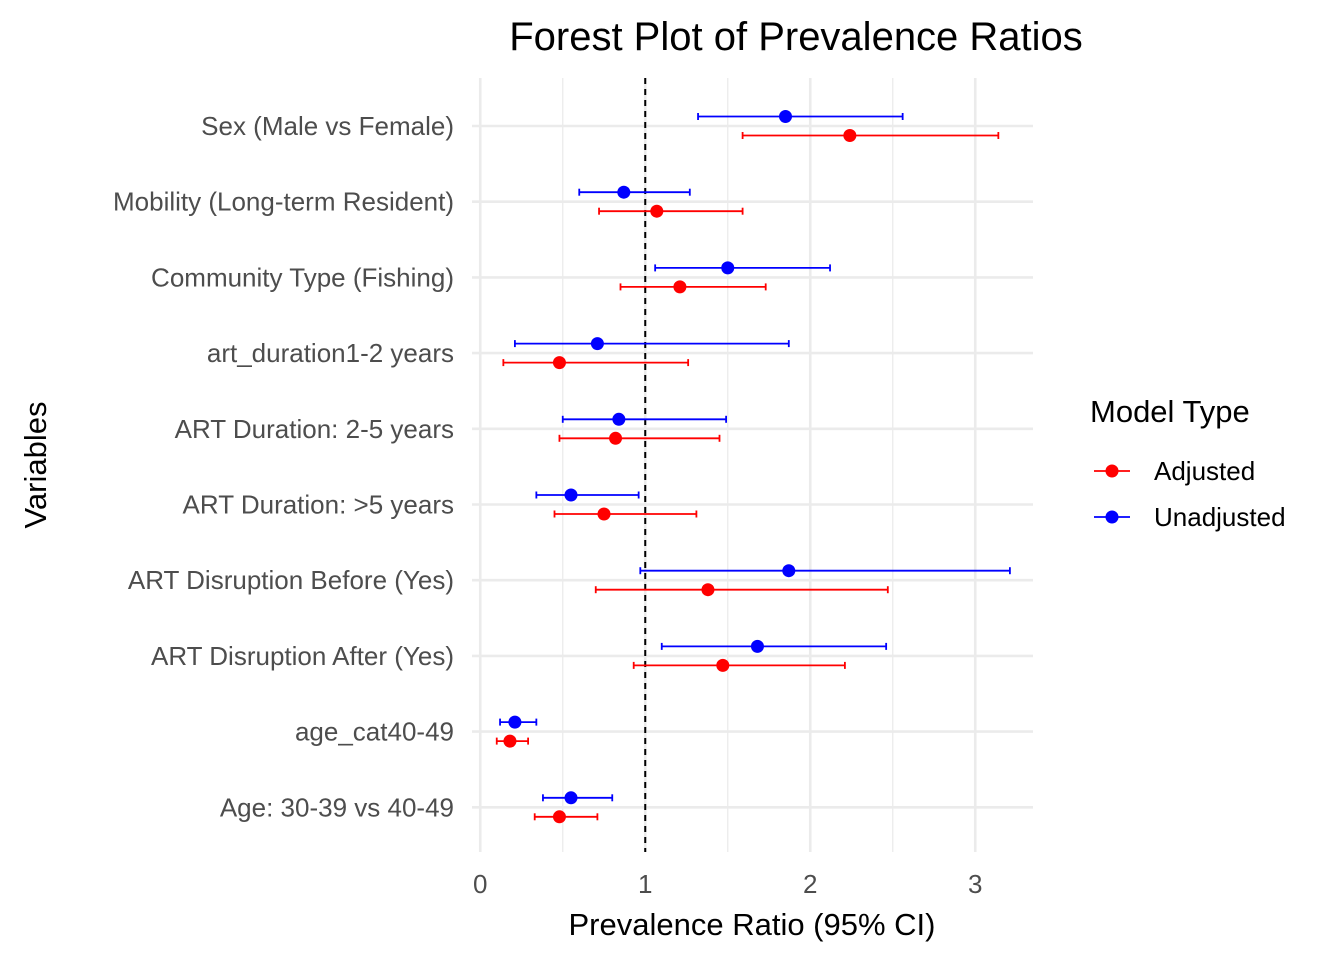 This screenshot has height=960, width=1344. I want to click on legend-label: Adjusted, so click(1204, 471).